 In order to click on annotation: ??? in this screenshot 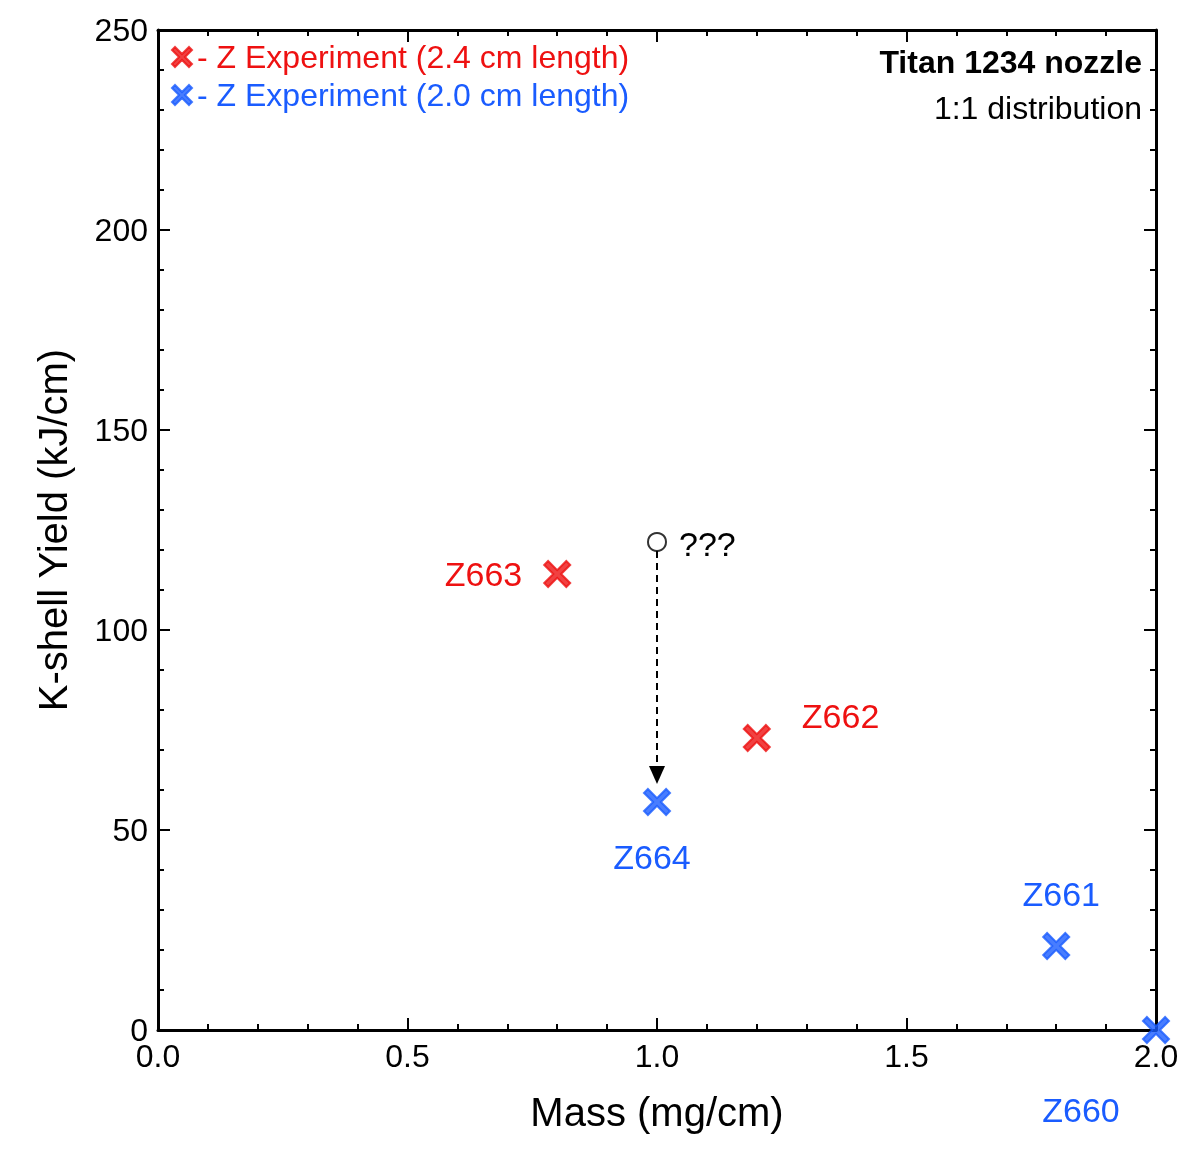, I will do `click(707, 544)`.